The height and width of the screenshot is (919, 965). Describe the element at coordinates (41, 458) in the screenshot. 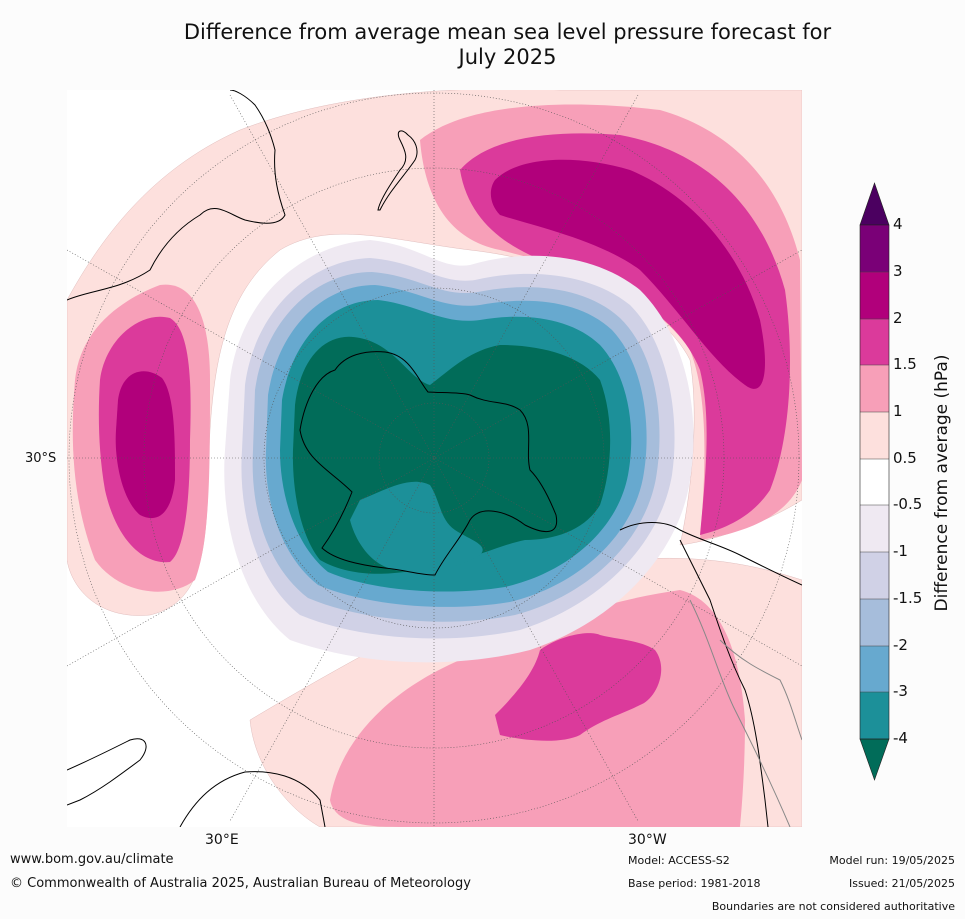

I see `lat-label-30s: 30°S` at that location.